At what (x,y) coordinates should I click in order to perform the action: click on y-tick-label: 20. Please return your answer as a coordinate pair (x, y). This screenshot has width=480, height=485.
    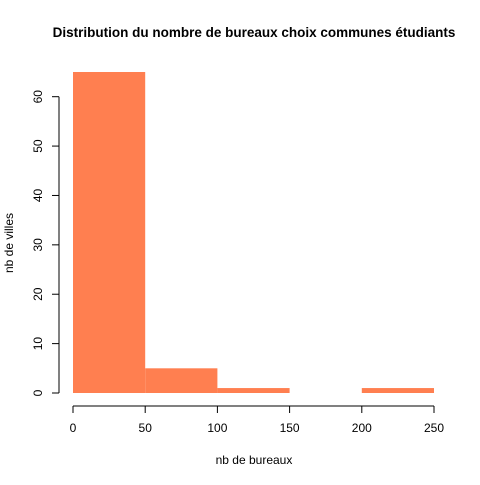
    Looking at the image, I should click on (38, 294).